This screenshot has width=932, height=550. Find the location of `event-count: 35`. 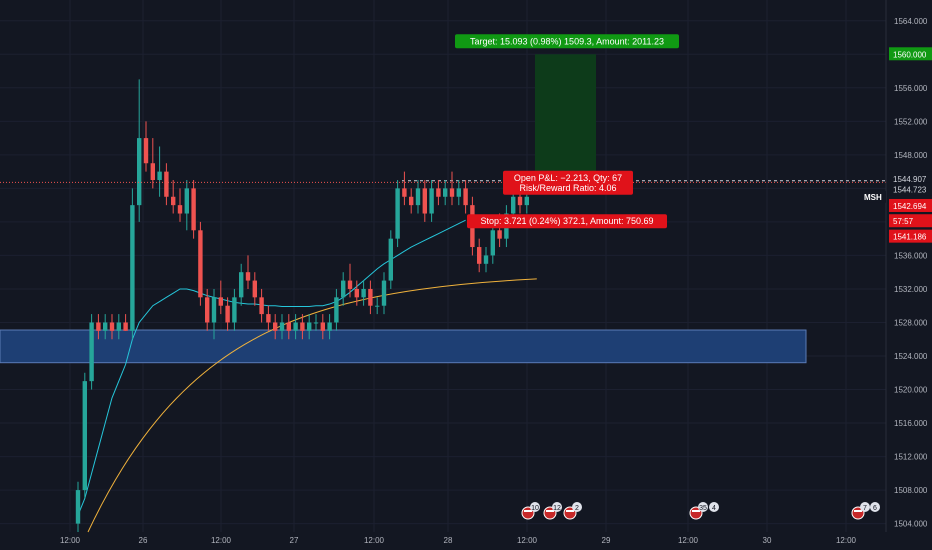

event-count: 35 is located at coordinates (703, 508).